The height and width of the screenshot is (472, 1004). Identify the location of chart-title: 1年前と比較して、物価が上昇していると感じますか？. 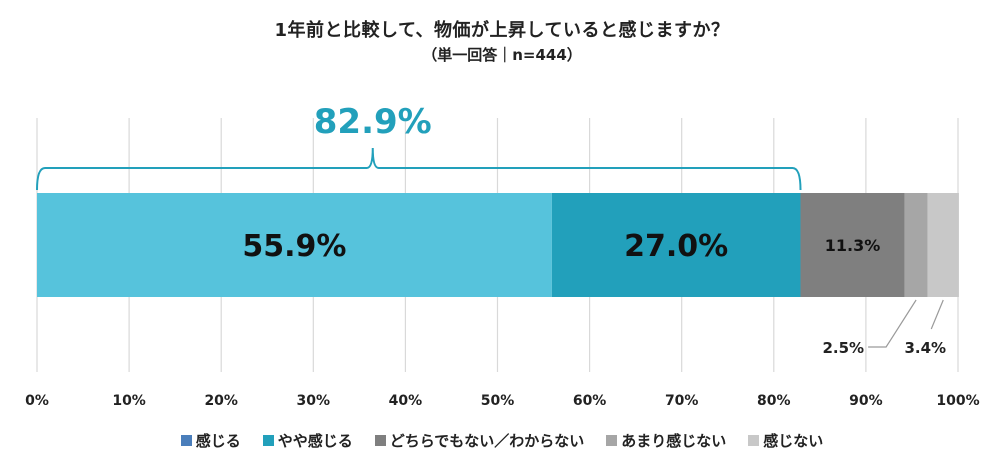
(502, 30).